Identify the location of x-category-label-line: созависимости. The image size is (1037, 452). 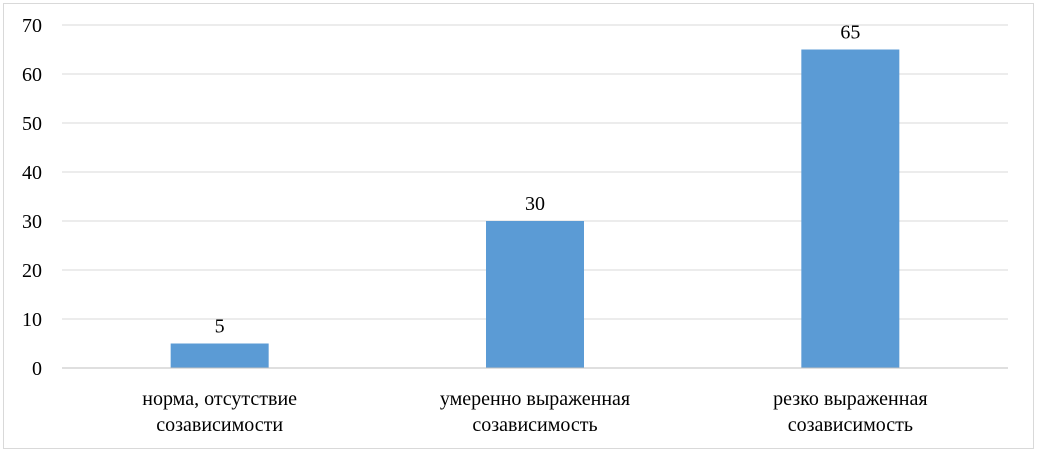
(219, 425).